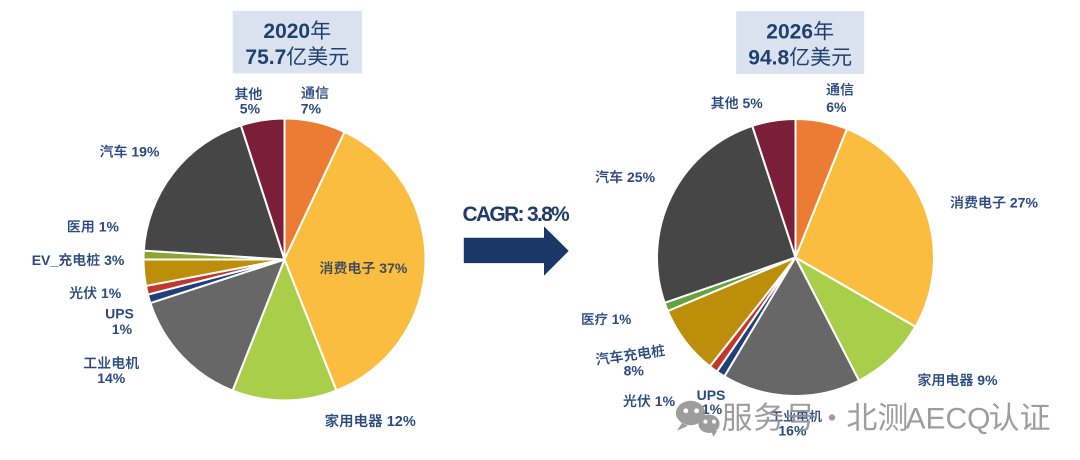 Image resolution: width=1080 pixels, height=460 pixels. What do you see at coordinates (111, 378) in the screenshot?
I see `svg-text: 14%` at bounding box center [111, 378].